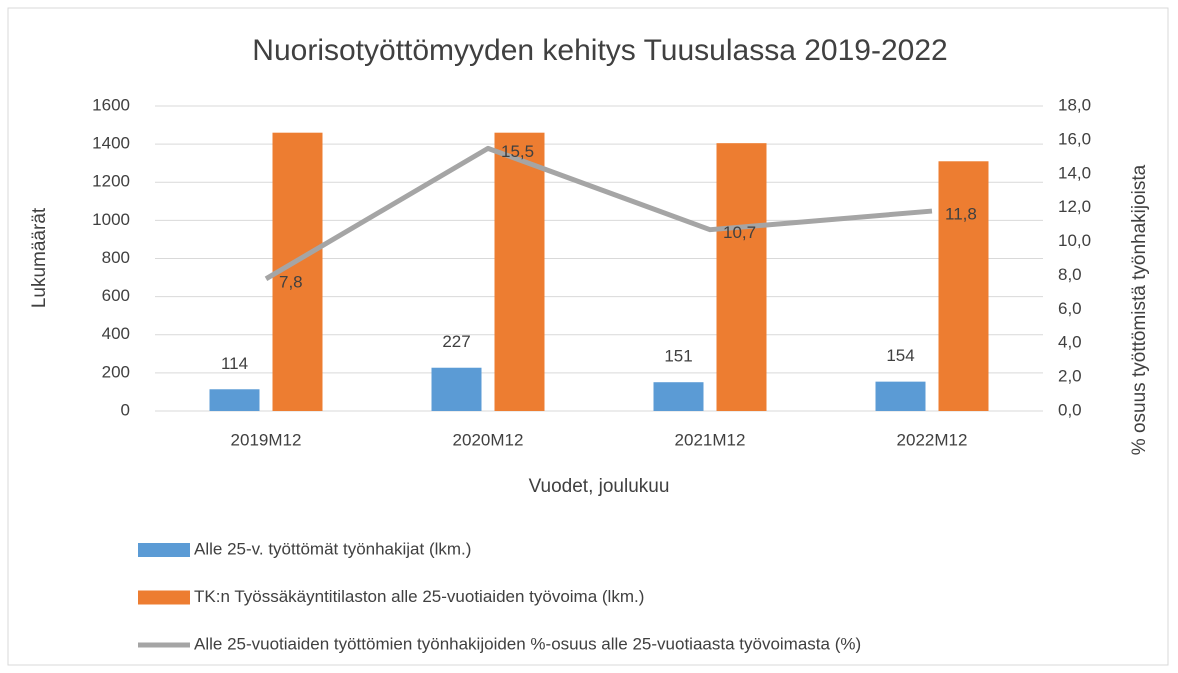  I want to click on y-tick-label: 0, so click(125, 409).